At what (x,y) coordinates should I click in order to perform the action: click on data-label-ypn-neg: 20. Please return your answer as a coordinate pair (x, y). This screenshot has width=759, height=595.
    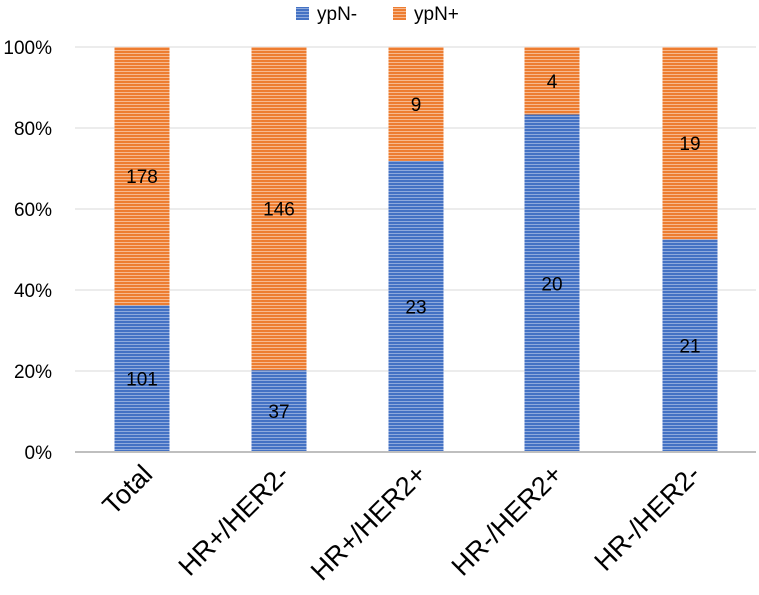
    Looking at the image, I should click on (551, 284).